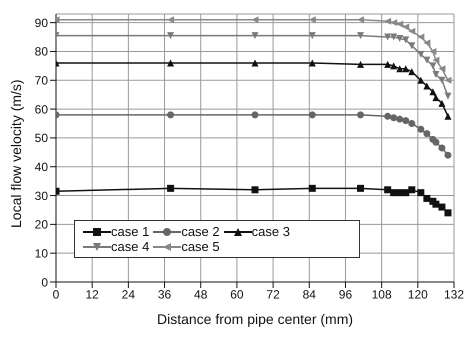  I want to click on legend-label: case 3, so click(271, 231).